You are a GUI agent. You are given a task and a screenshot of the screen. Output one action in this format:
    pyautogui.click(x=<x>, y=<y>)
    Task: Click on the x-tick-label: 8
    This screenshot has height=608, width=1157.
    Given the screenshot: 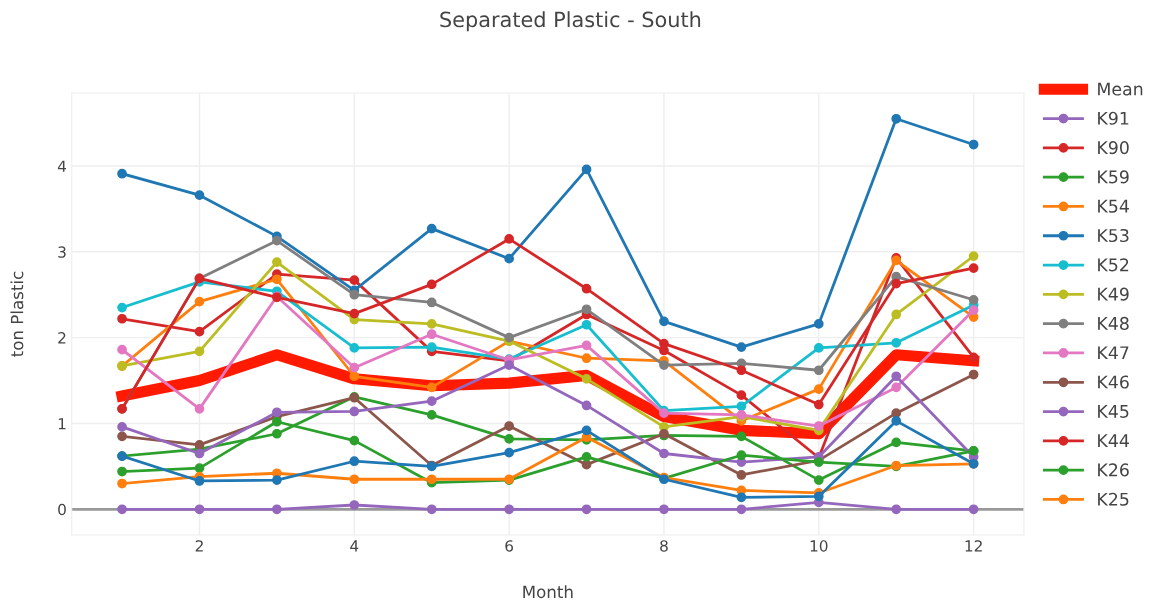 What is the action you would take?
    pyautogui.click(x=664, y=546)
    